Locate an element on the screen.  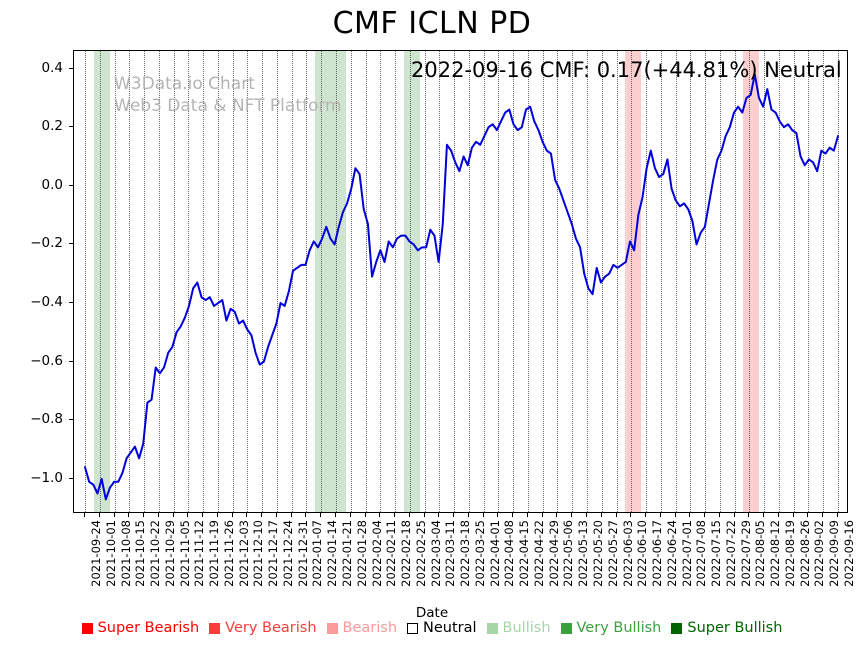
x-tick-label: 2022-06-24 is located at coordinates (671, 553).